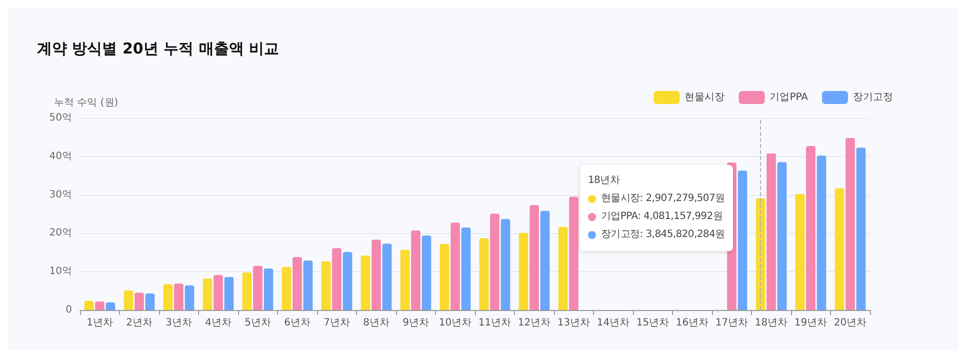 The image size is (966, 358). What do you see at coordinates (60, 233) in the screenshot?
I see `y-tick-label: 20억` at bounding box center [60, 233].